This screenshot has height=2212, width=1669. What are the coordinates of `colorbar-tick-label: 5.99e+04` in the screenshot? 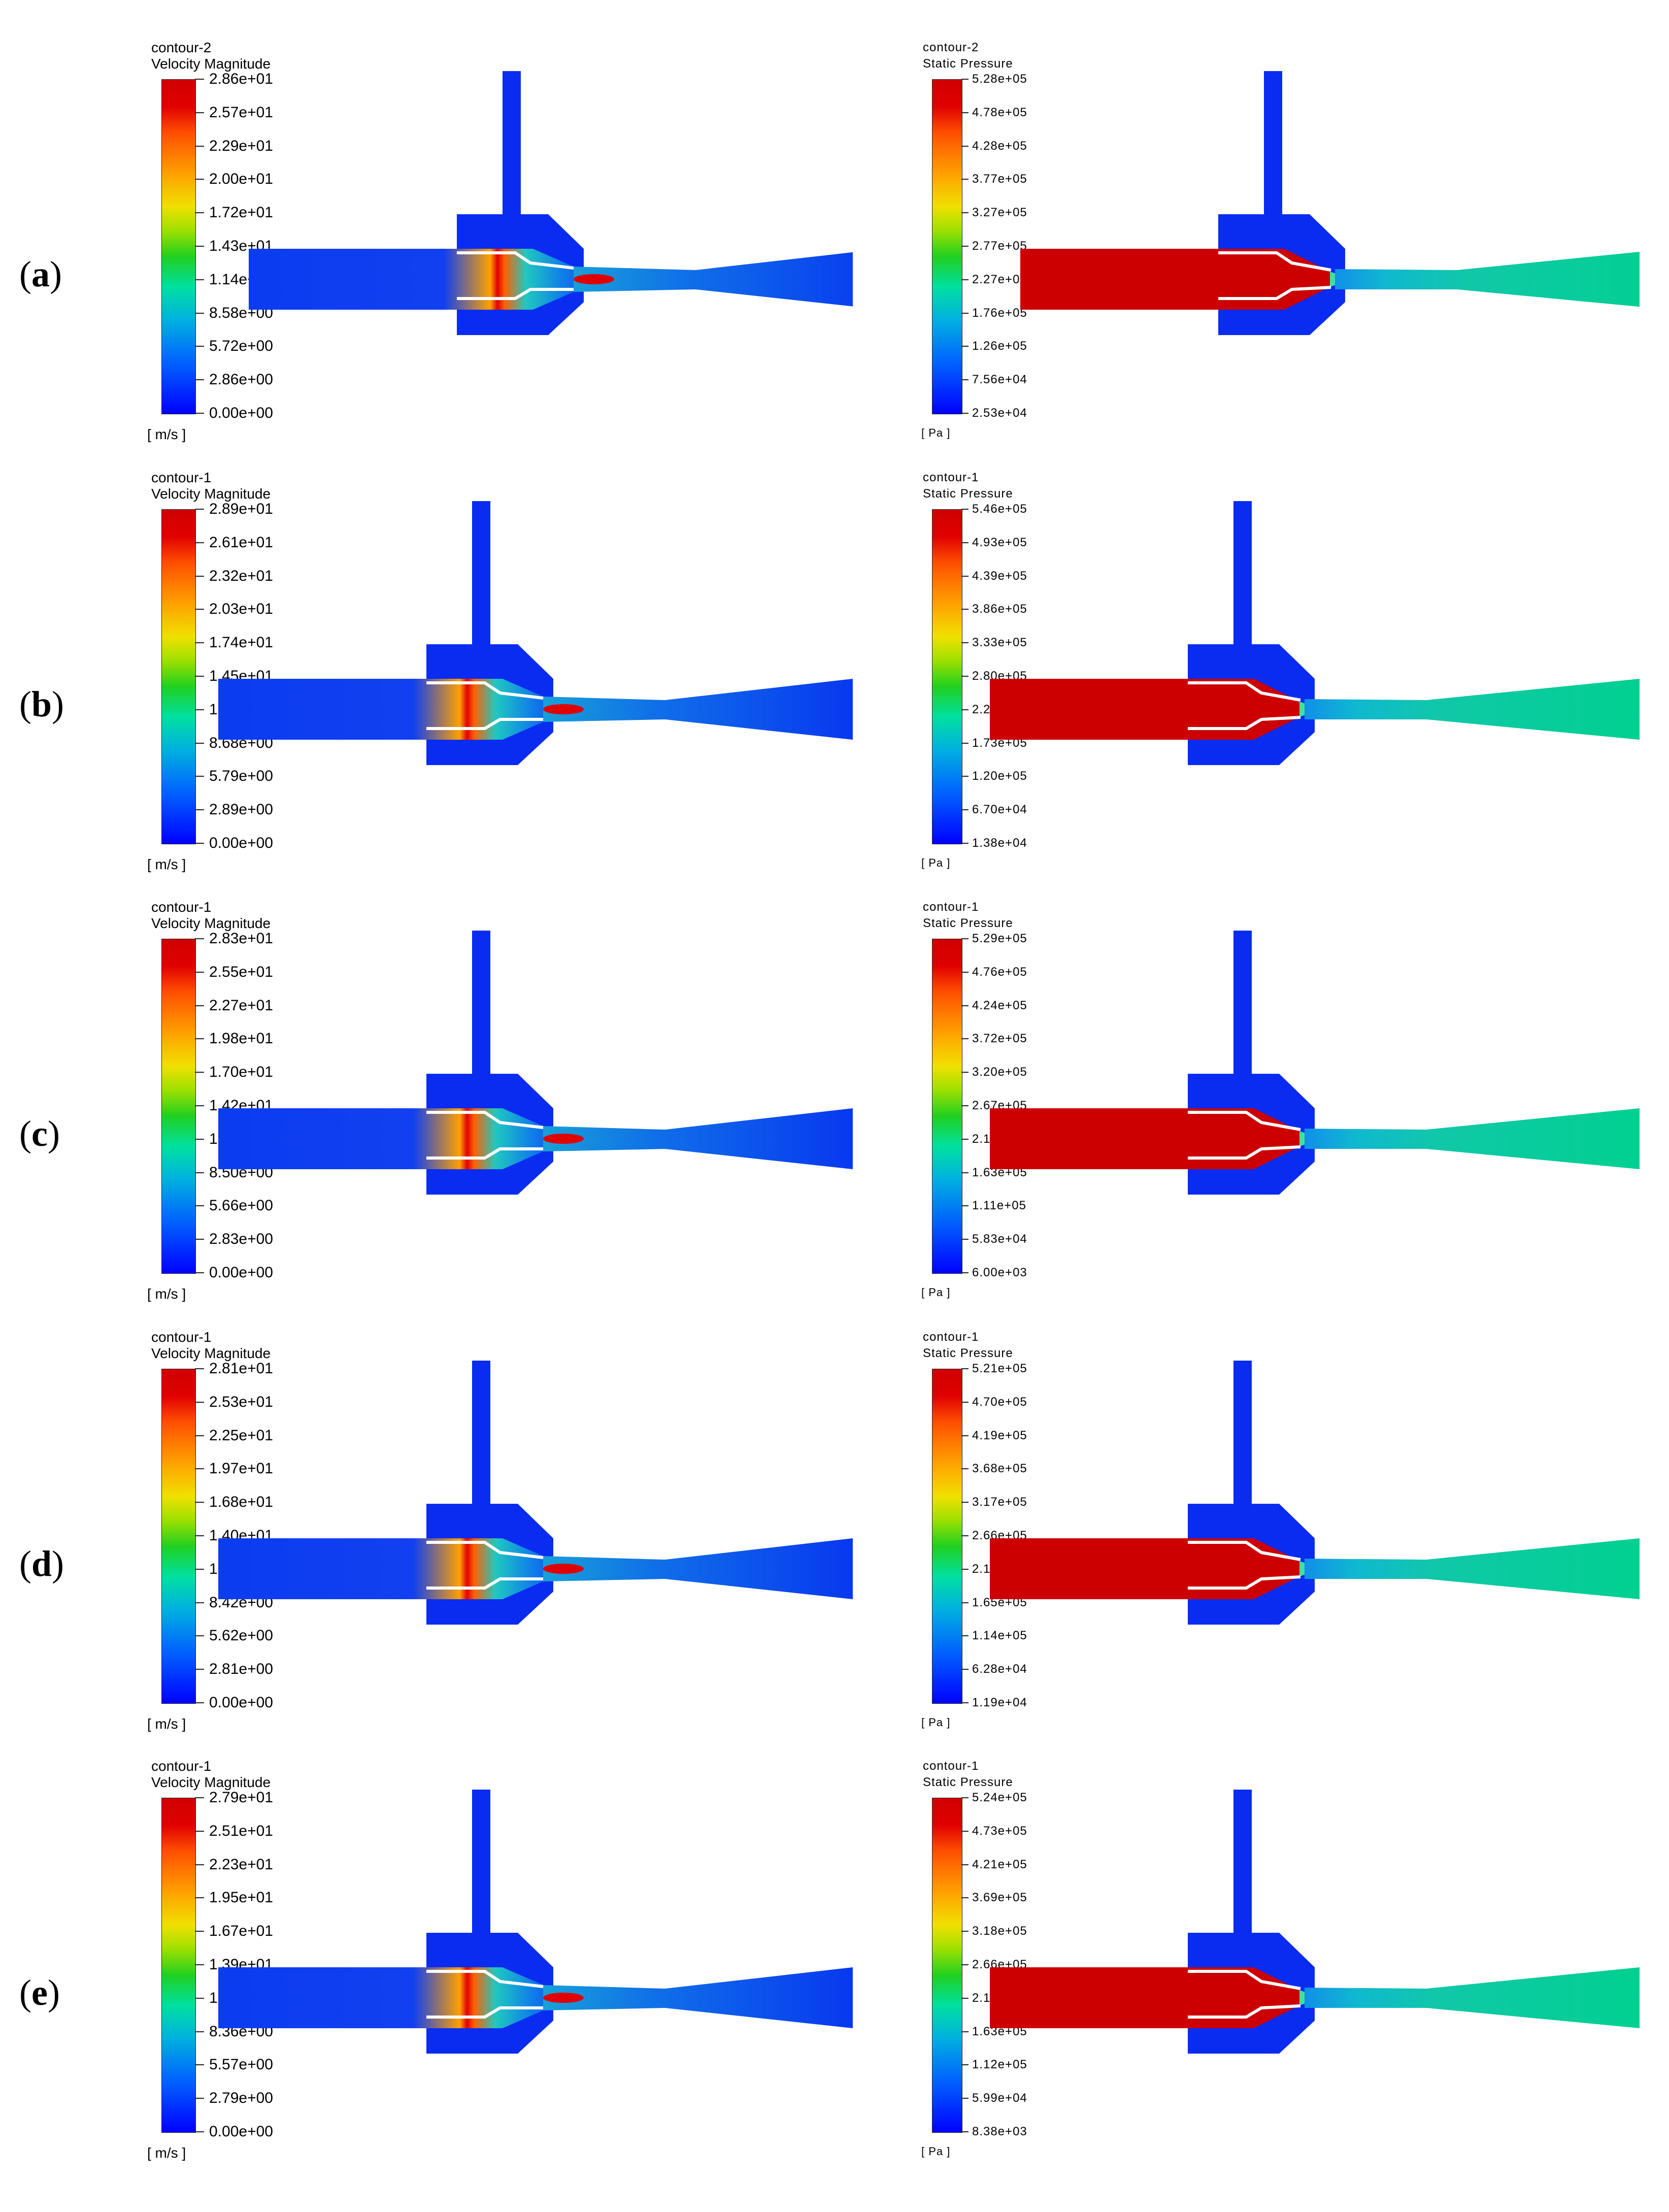 It's located at (1000, 2098).